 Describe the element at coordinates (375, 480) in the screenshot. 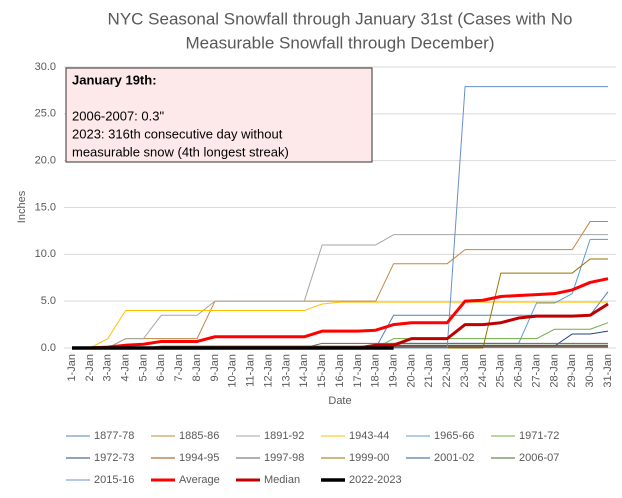

I see `legend-label: 2022-2023` at that location.